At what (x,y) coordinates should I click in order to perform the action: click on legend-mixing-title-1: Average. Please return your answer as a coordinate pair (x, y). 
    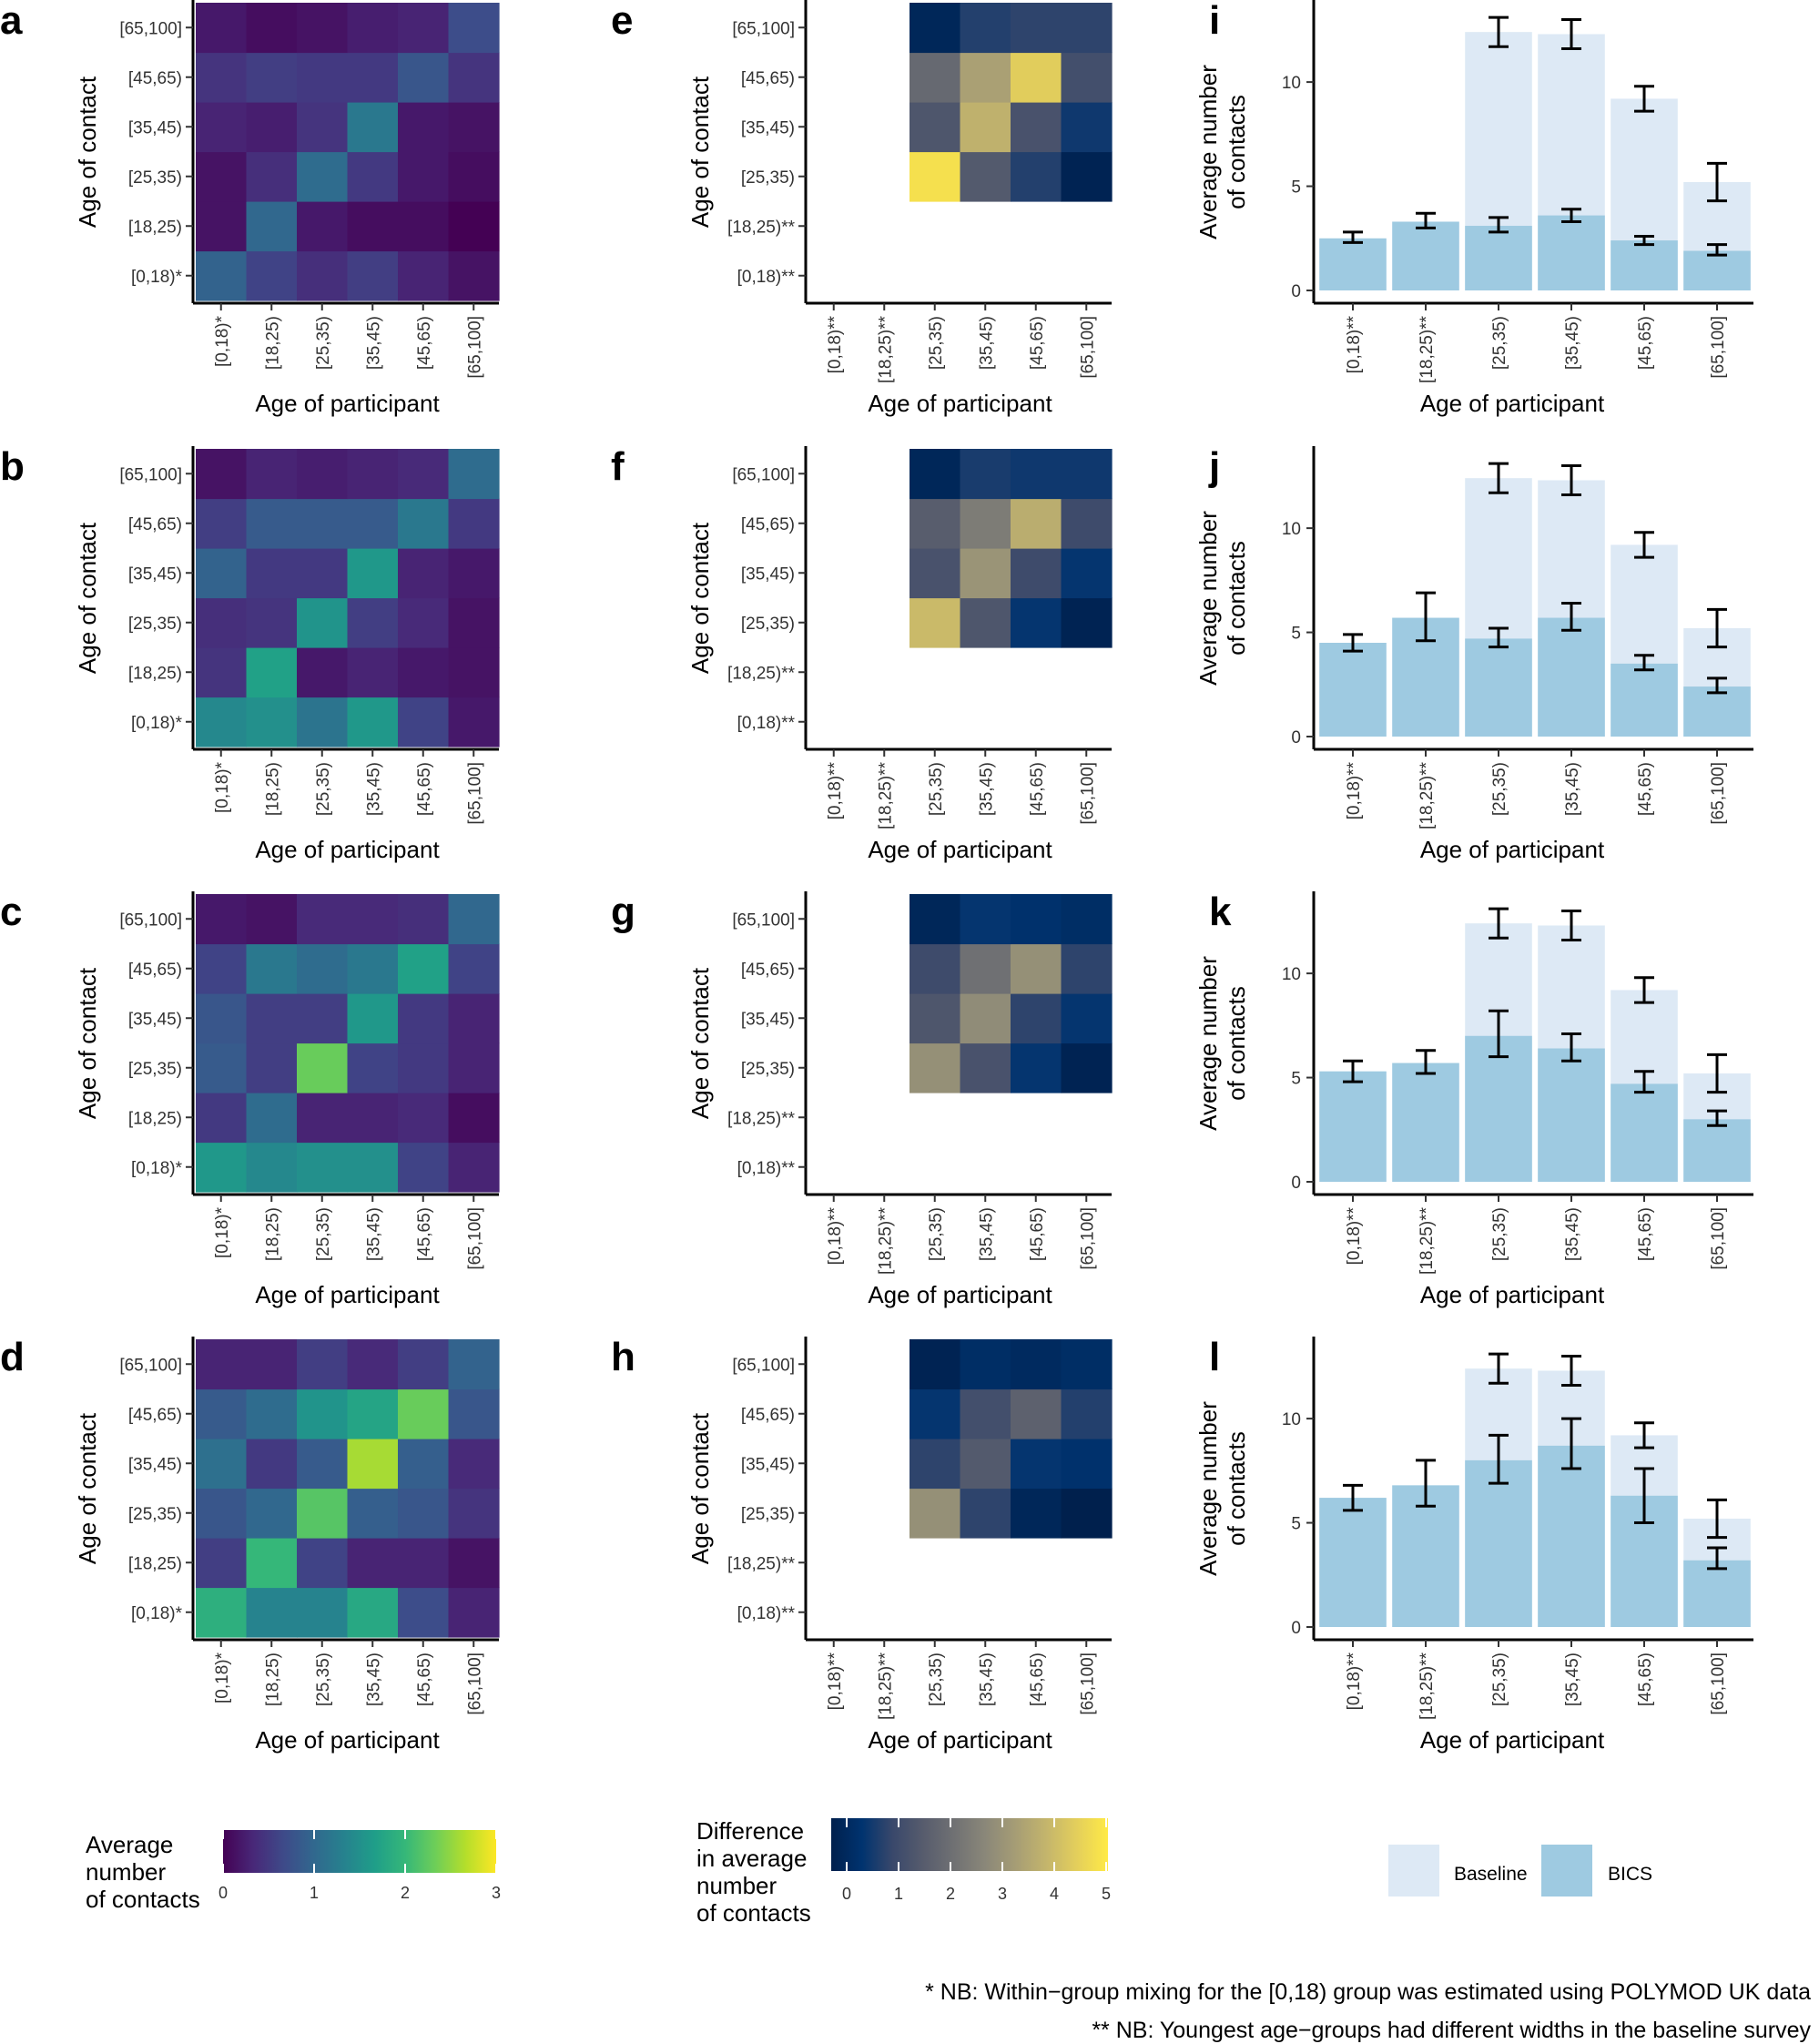
    Looking at the image, I should click on (129, 1844).